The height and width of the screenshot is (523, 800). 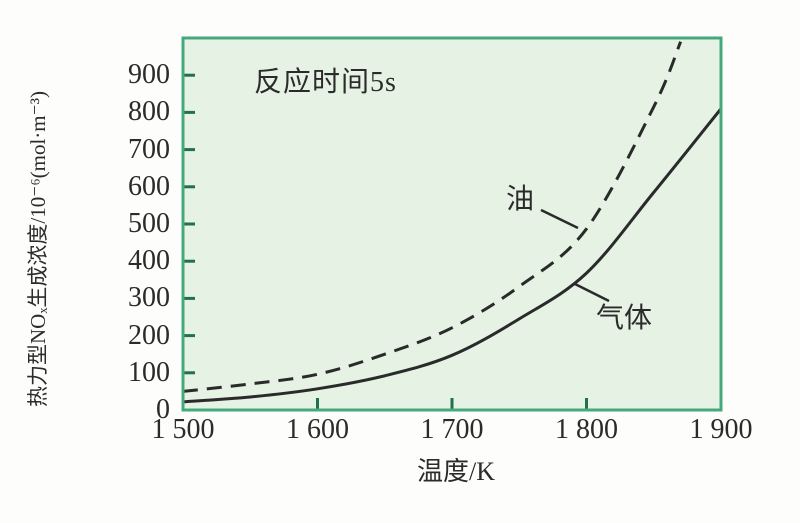 I want to click on x-tick-label: 1 700, so click(x=452, y=429).